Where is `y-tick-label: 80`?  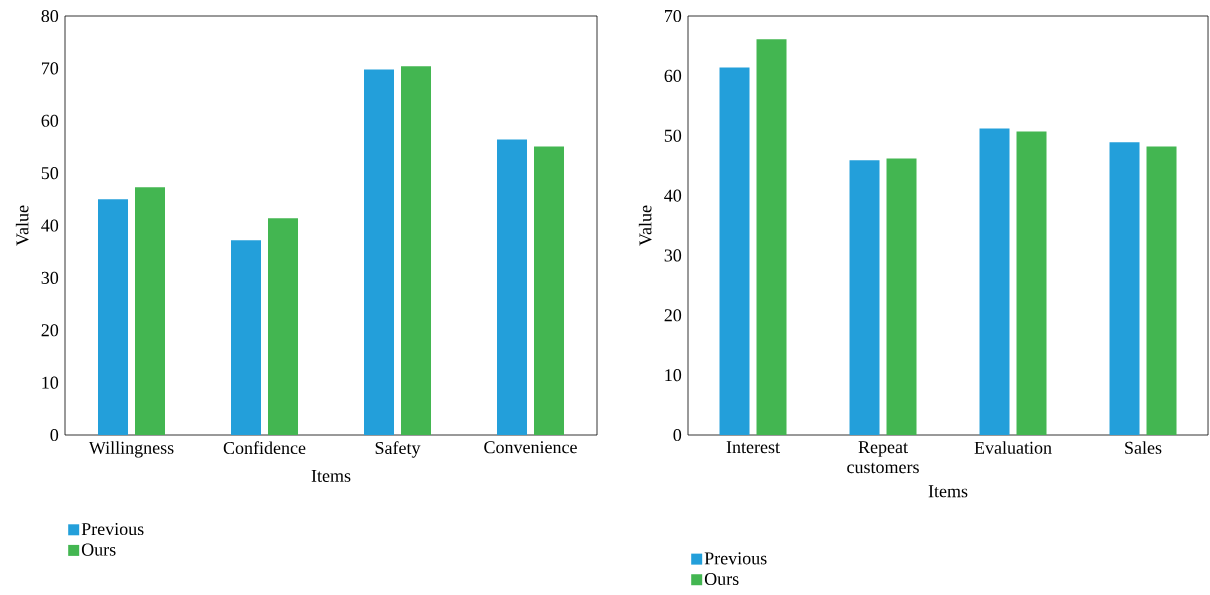
y-tick-label: 80 is located at coordinates (50, 16).